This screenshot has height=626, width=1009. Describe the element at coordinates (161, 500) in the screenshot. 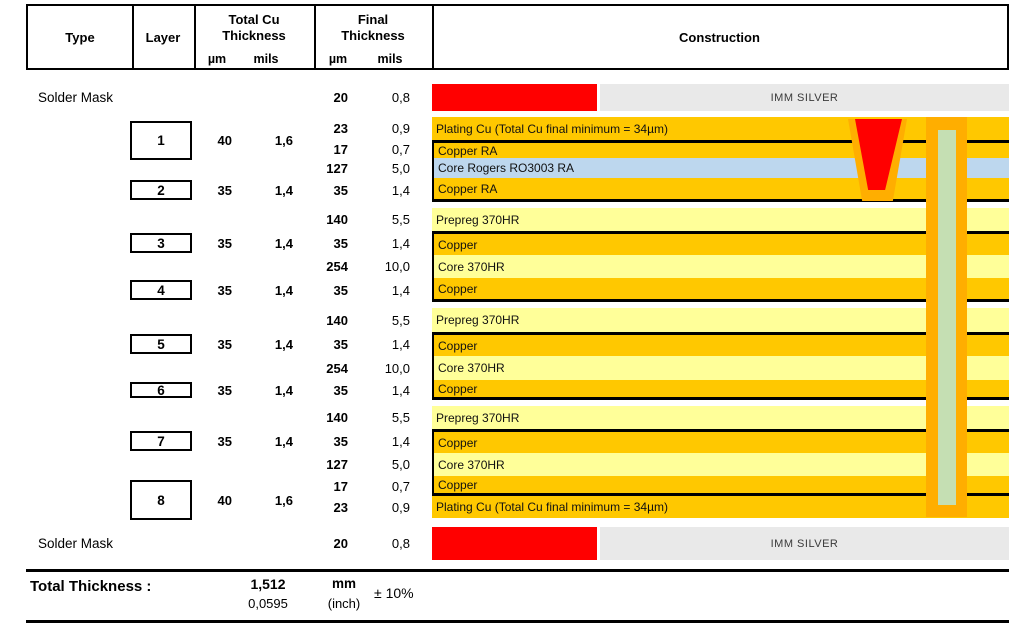

I see `layer-box-8: 8` at that location.